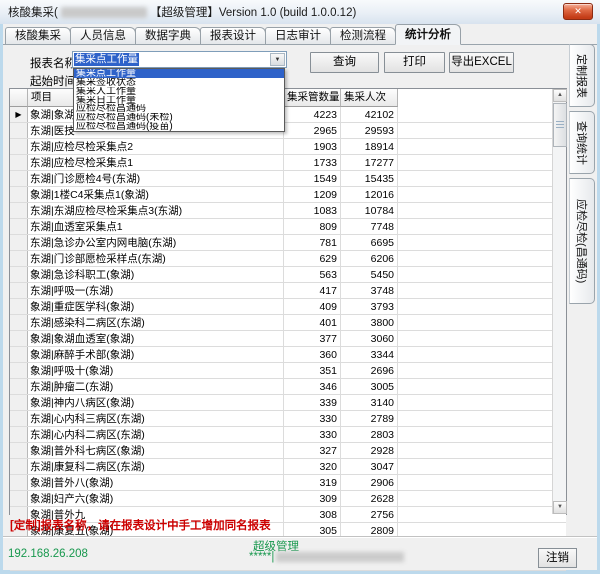 The image size is (600, 574). What do you see at coordinates (33, 13) in the screenshot?
I see `window-title-prefix: 核酸集采(` at bounding box center [33, 13].